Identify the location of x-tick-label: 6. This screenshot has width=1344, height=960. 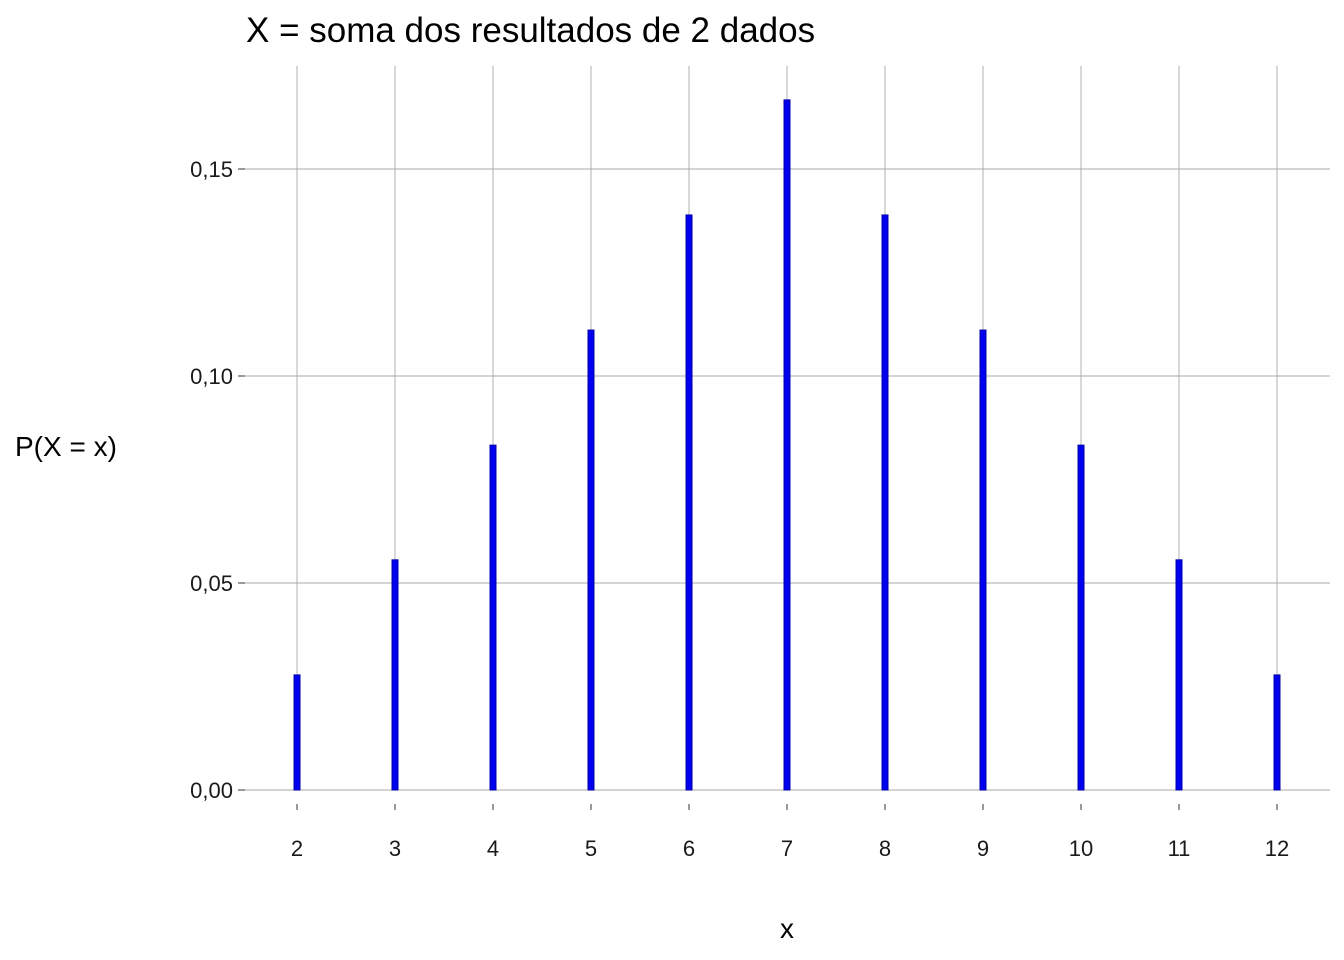
(689, 848).